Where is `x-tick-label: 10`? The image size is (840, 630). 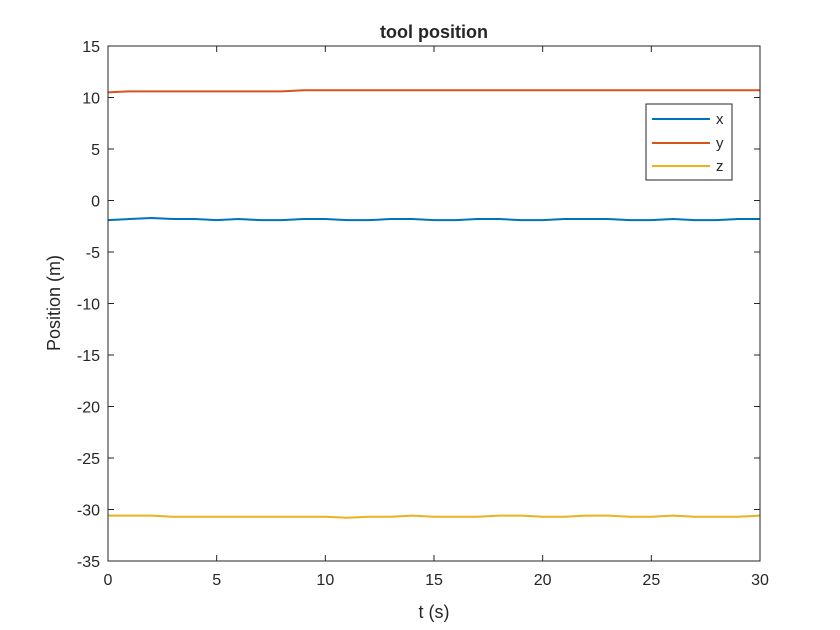
x-tick-label: 10 is located at coordinates (325, 580).